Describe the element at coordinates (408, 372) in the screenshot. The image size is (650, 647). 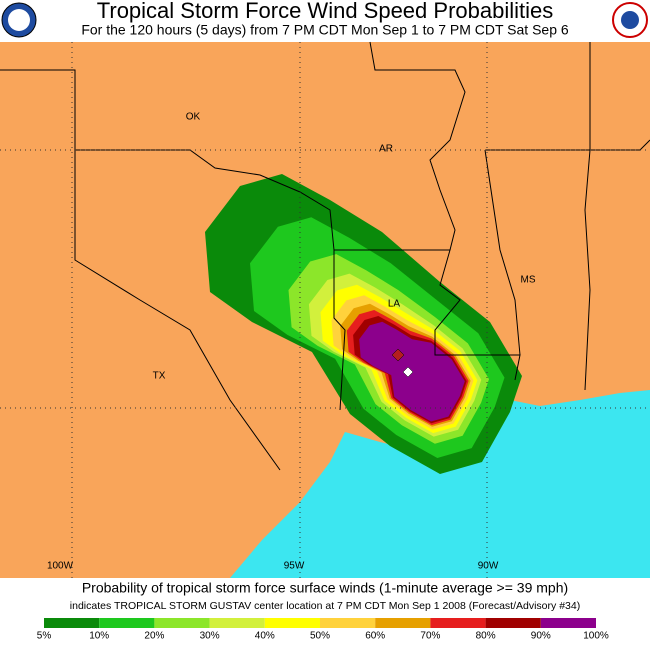
I see `storm-center-marker` at that location.